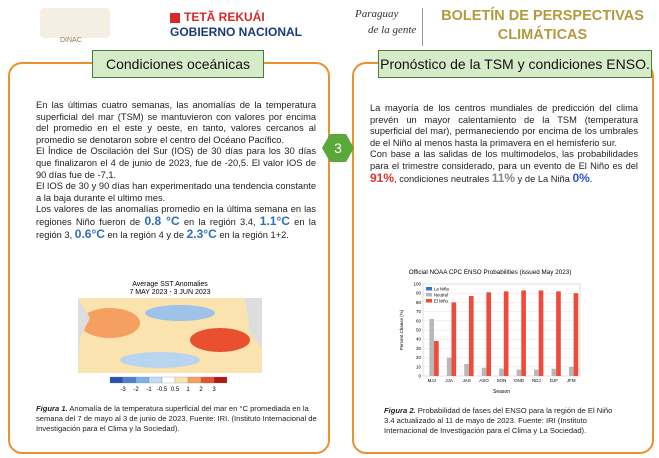 This screenshot has width=659, height=458. What do you see at coordinates (377, 14) in the screenshot?
I see `slogan: Paraguay` at bounding box center [377, 14].